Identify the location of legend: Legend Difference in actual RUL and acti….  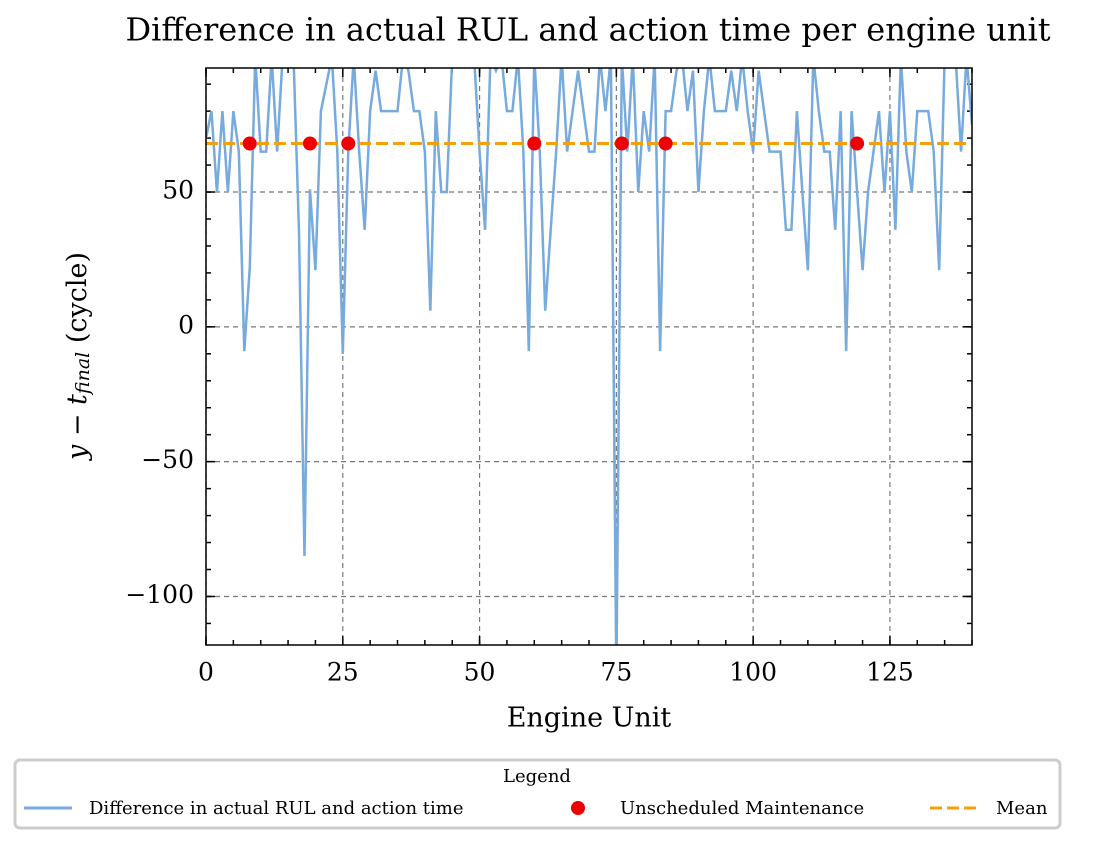
(537, 794).